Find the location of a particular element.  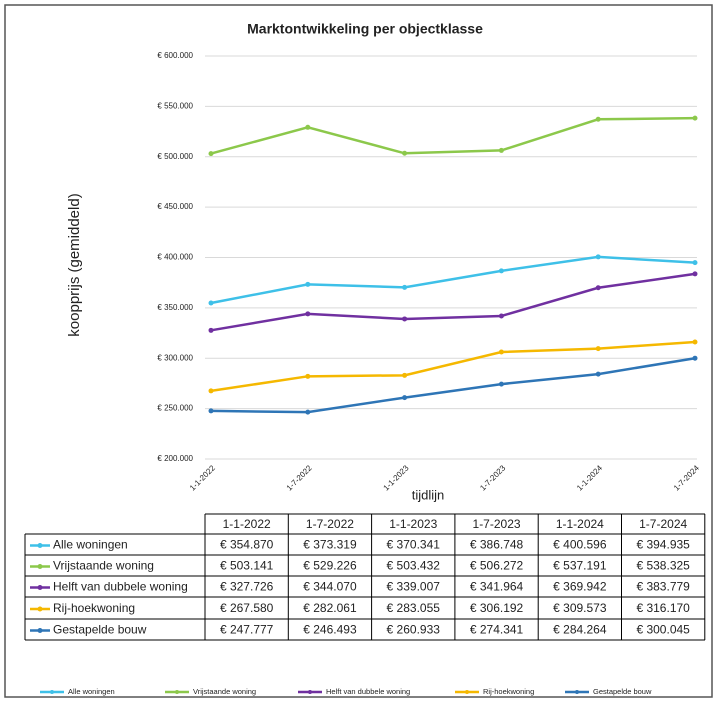

table-row-name: Rij-hoekwoning is located at coordinates (94, 608).